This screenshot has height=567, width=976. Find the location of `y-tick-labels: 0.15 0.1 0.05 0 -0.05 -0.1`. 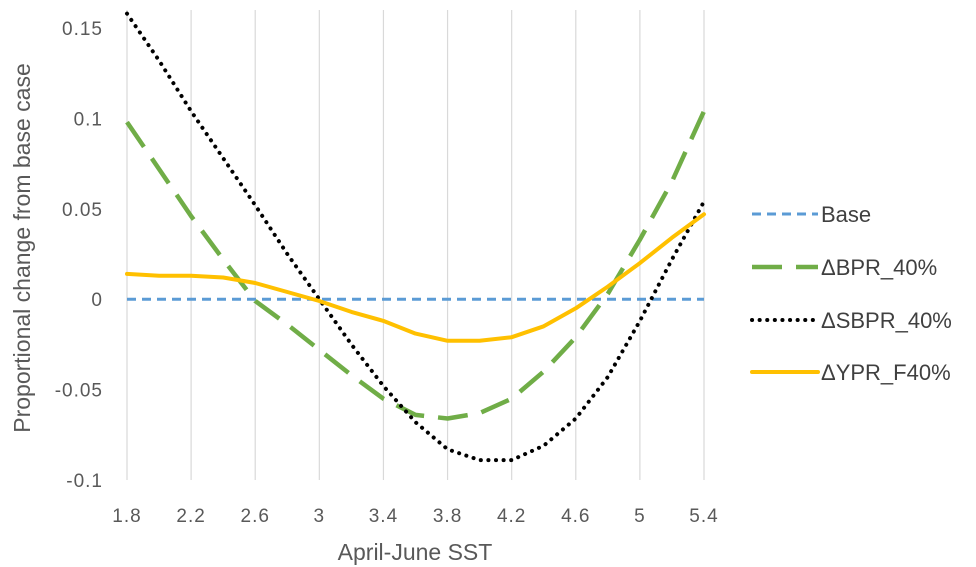

y-tick-labels: 0.15 0.1 0.05 0 -0.05 -0.1 is located at coordinates (79, 255).